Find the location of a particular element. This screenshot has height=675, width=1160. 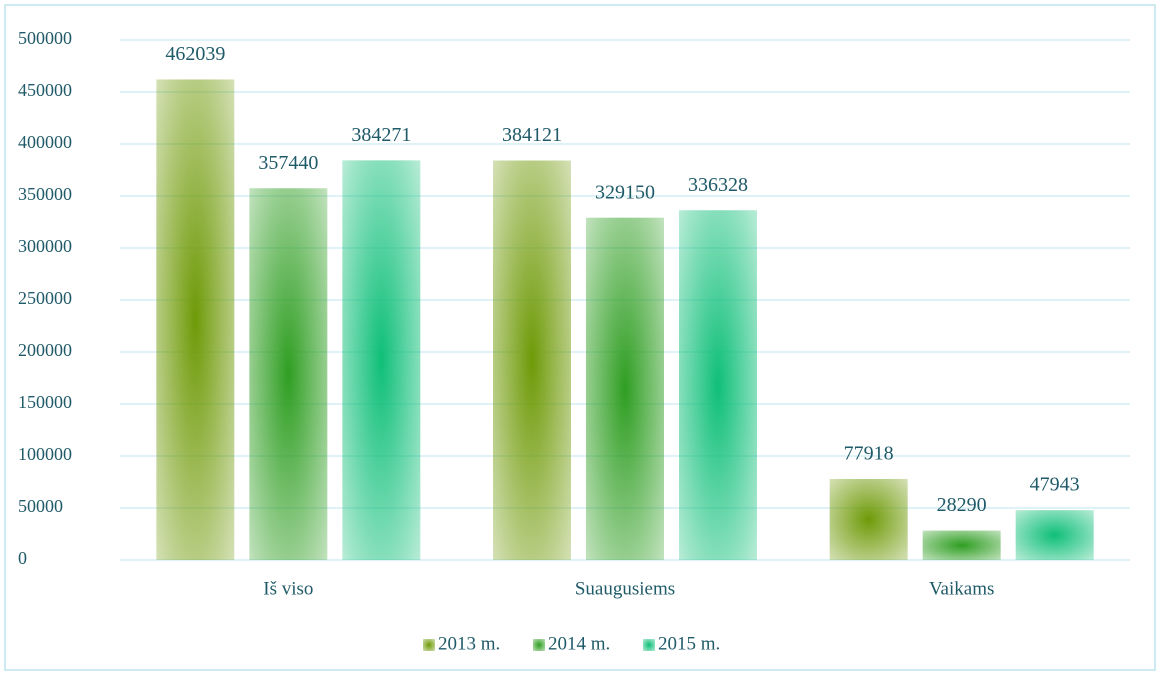

value-label: 336328 is located at coordinates (718, 185).